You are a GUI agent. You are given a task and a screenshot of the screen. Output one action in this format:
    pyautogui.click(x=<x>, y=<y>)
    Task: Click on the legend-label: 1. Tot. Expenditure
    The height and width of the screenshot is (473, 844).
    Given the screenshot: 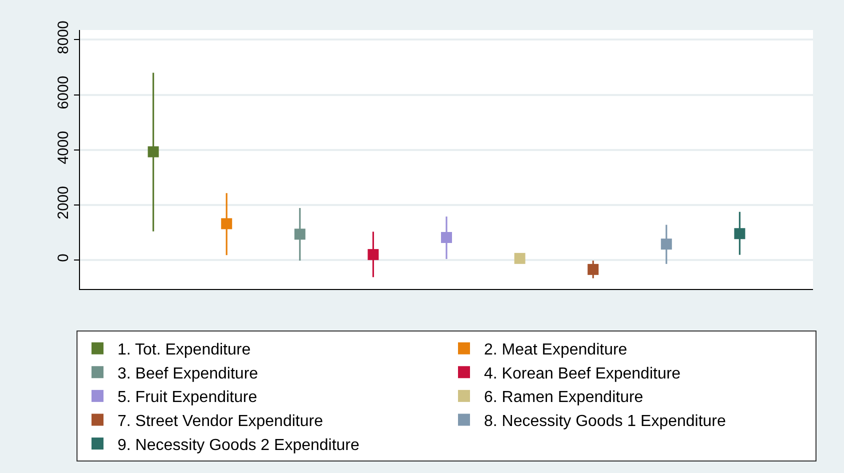 What is the action you would take?
    pyautogui.click(x=184, y=350)
    